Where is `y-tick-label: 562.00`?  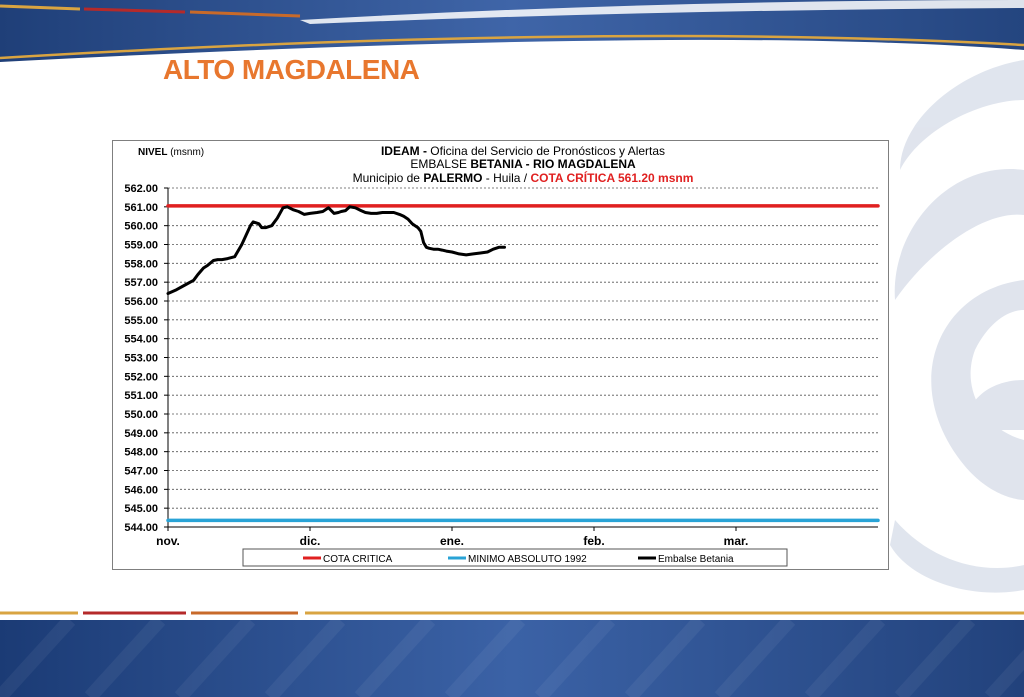 y-tick-label: 562.00 is located at coordinates (141, 189).